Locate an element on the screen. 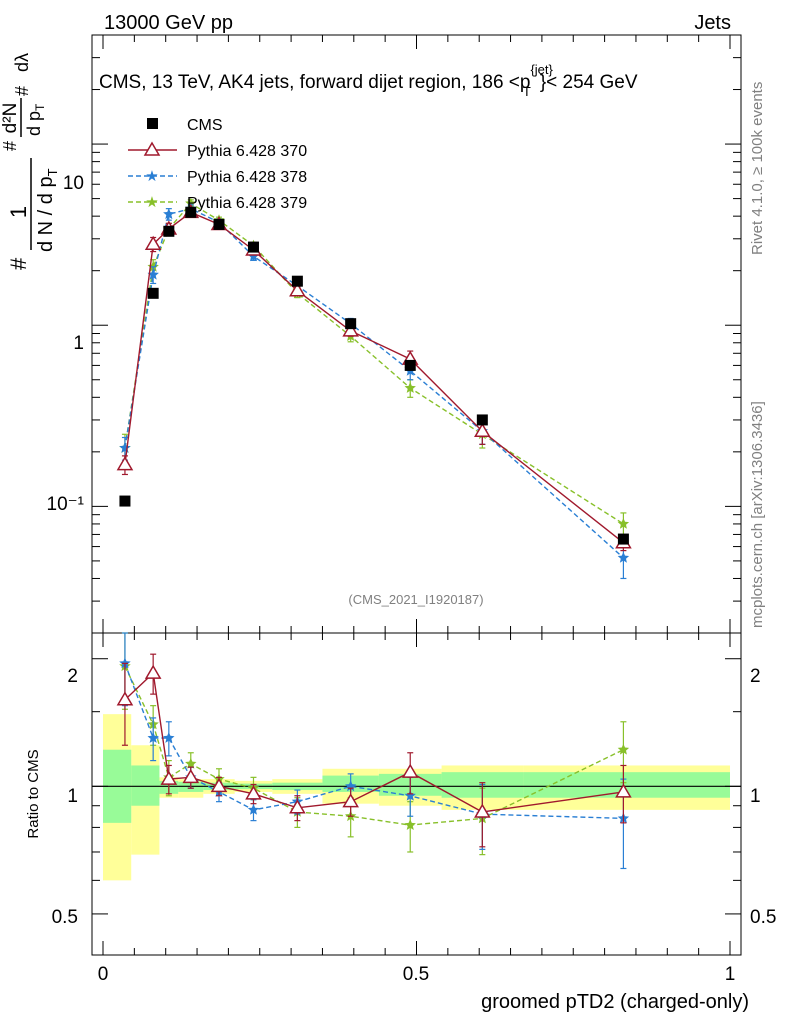 The height and width of the screenshot is (1024, 786). ylabel-frac1-den: d N / d pT is located at coordinates (47, 210).